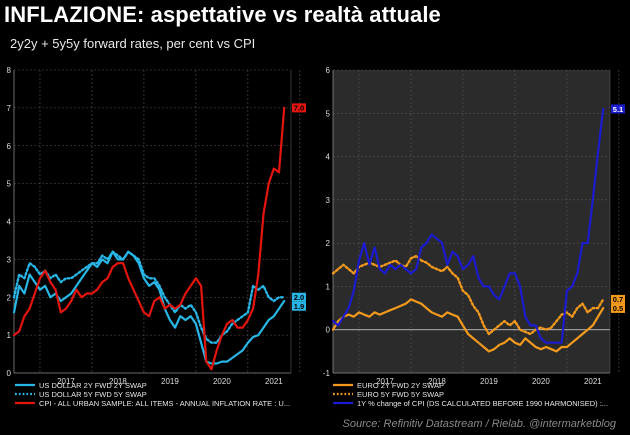 This screenshot has height=435, width=630. Describe the element at coordinates (9, 70) in the screenshot. I see `y-tick-label: 8` at that location.